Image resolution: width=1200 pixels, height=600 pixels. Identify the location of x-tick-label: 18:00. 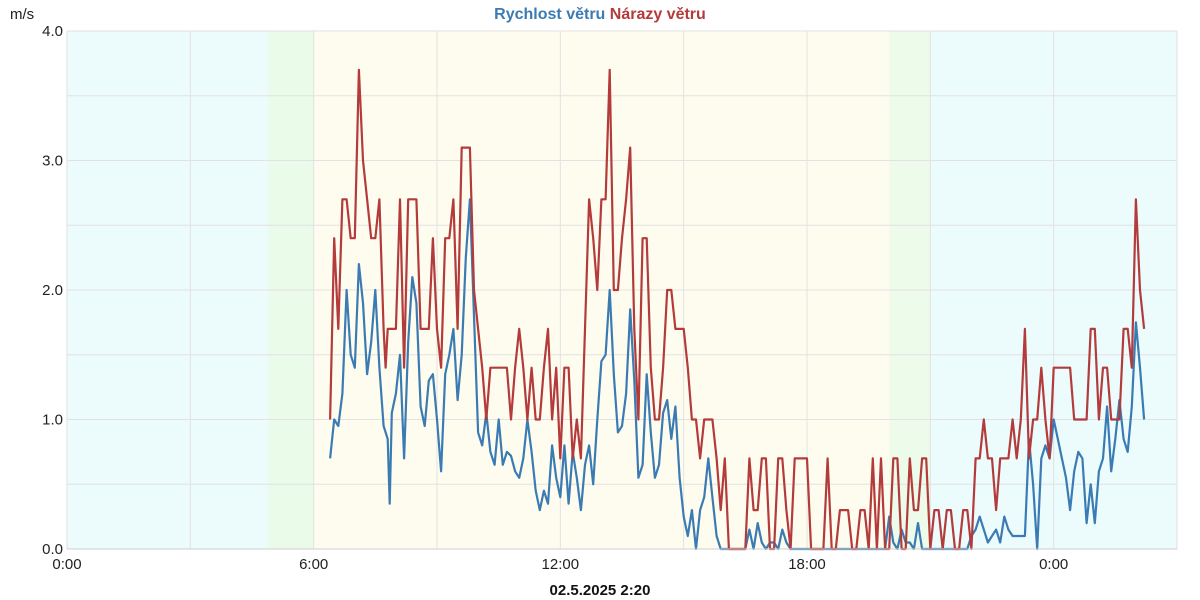
(807, 564).